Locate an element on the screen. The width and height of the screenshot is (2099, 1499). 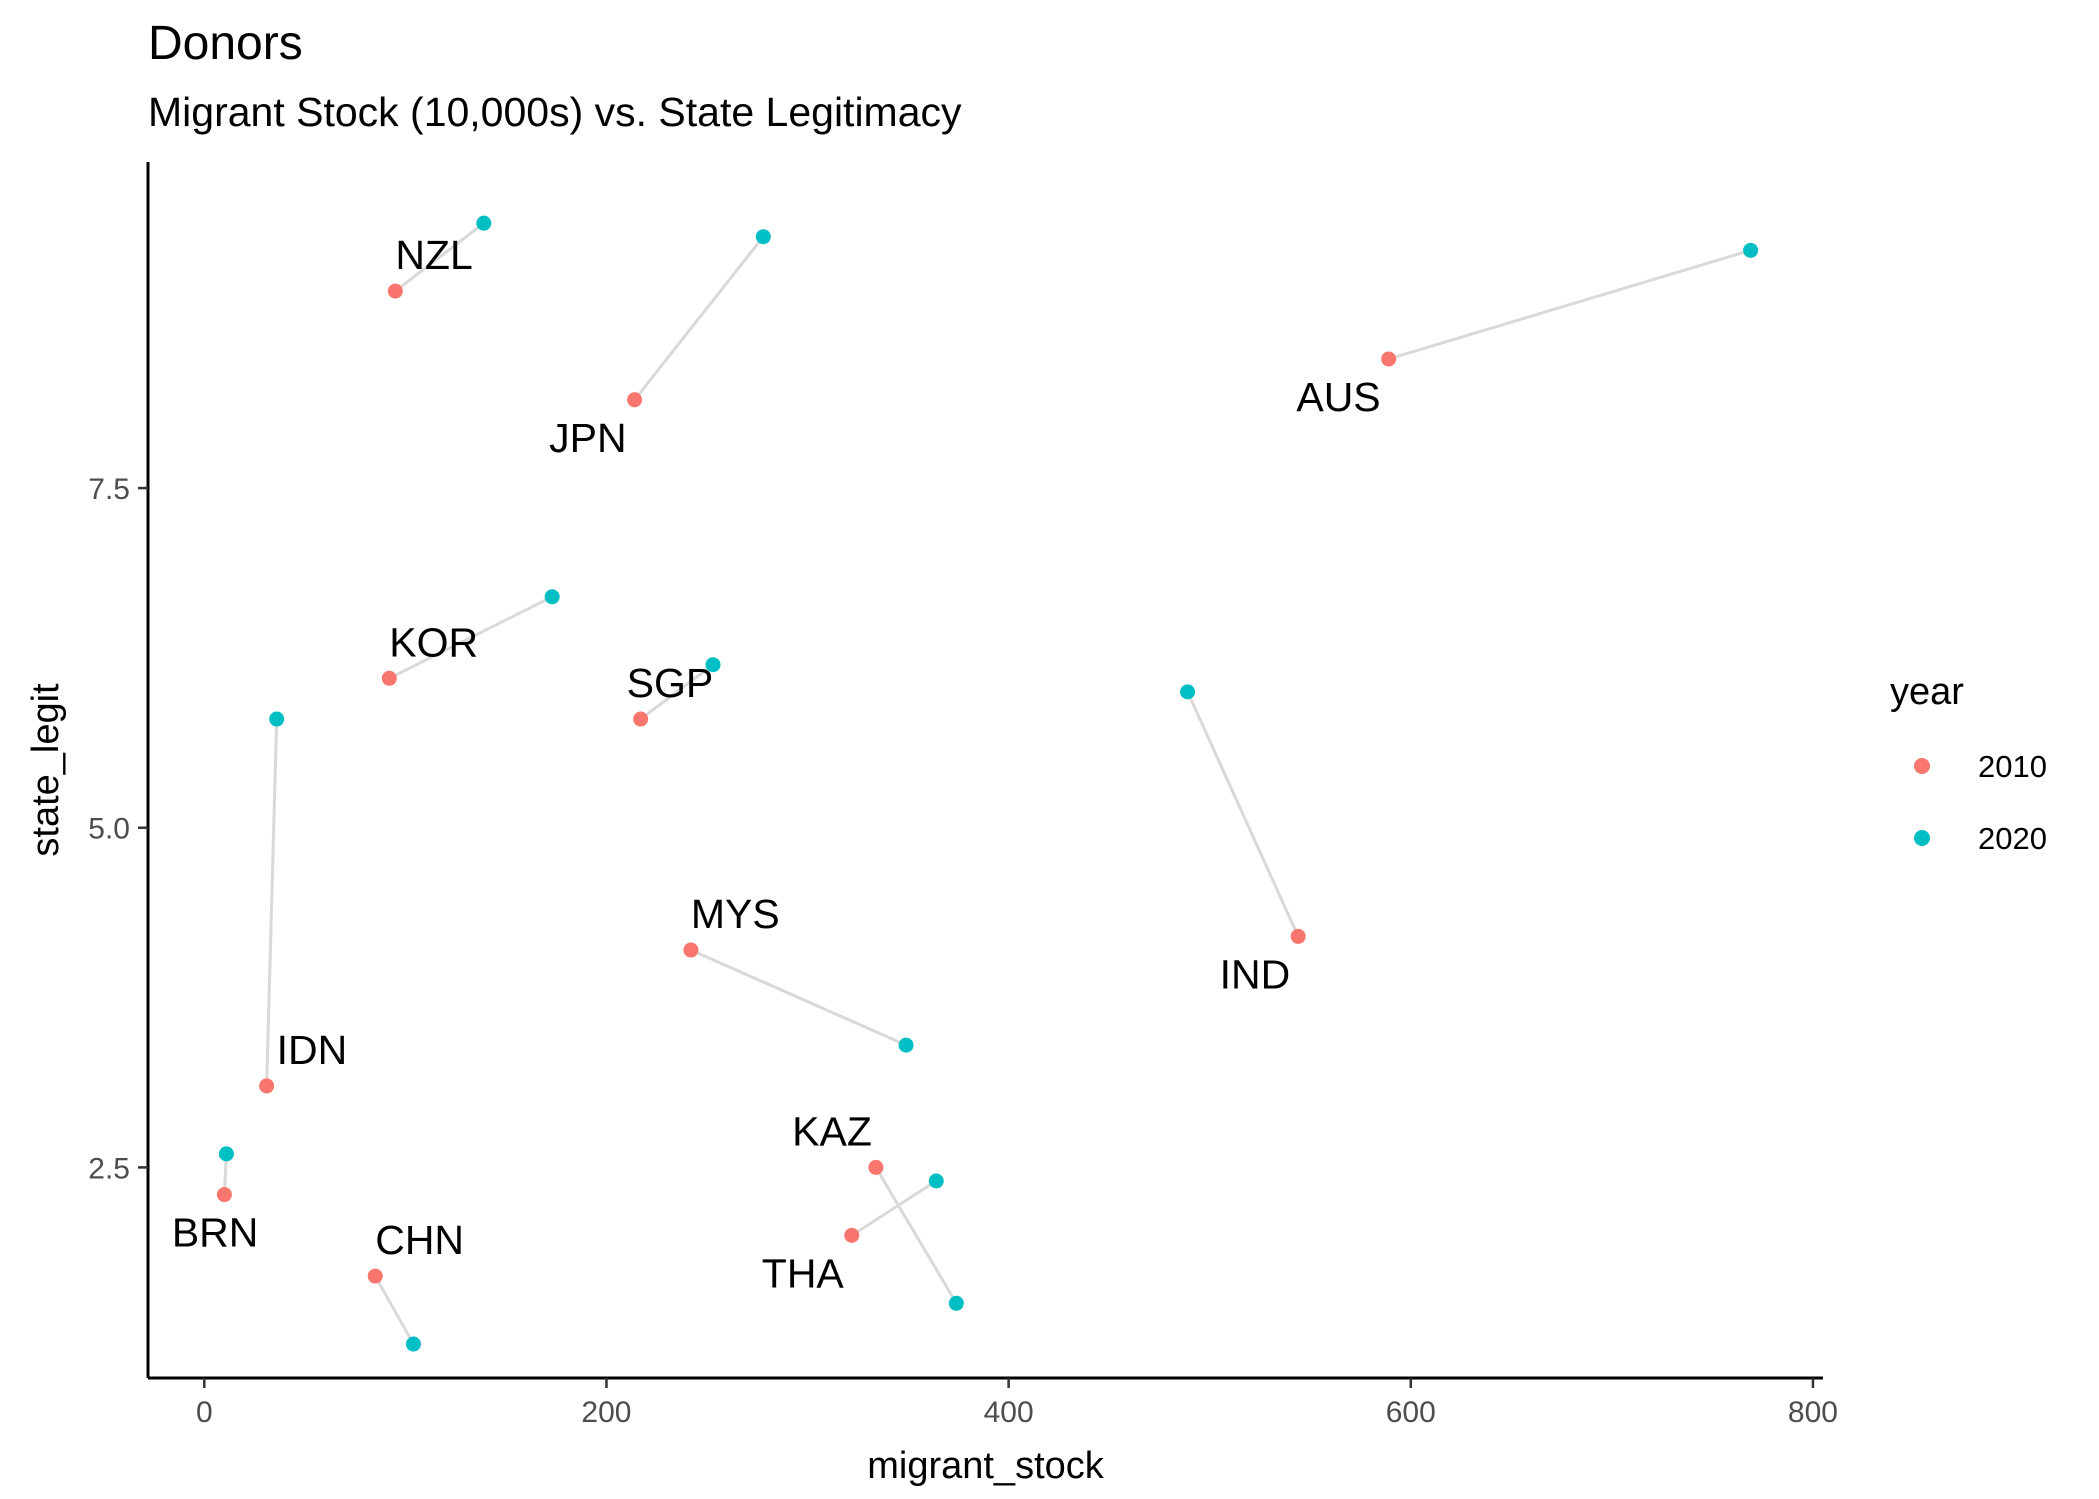
point-2010-kor is located at coordinates (389, 678).